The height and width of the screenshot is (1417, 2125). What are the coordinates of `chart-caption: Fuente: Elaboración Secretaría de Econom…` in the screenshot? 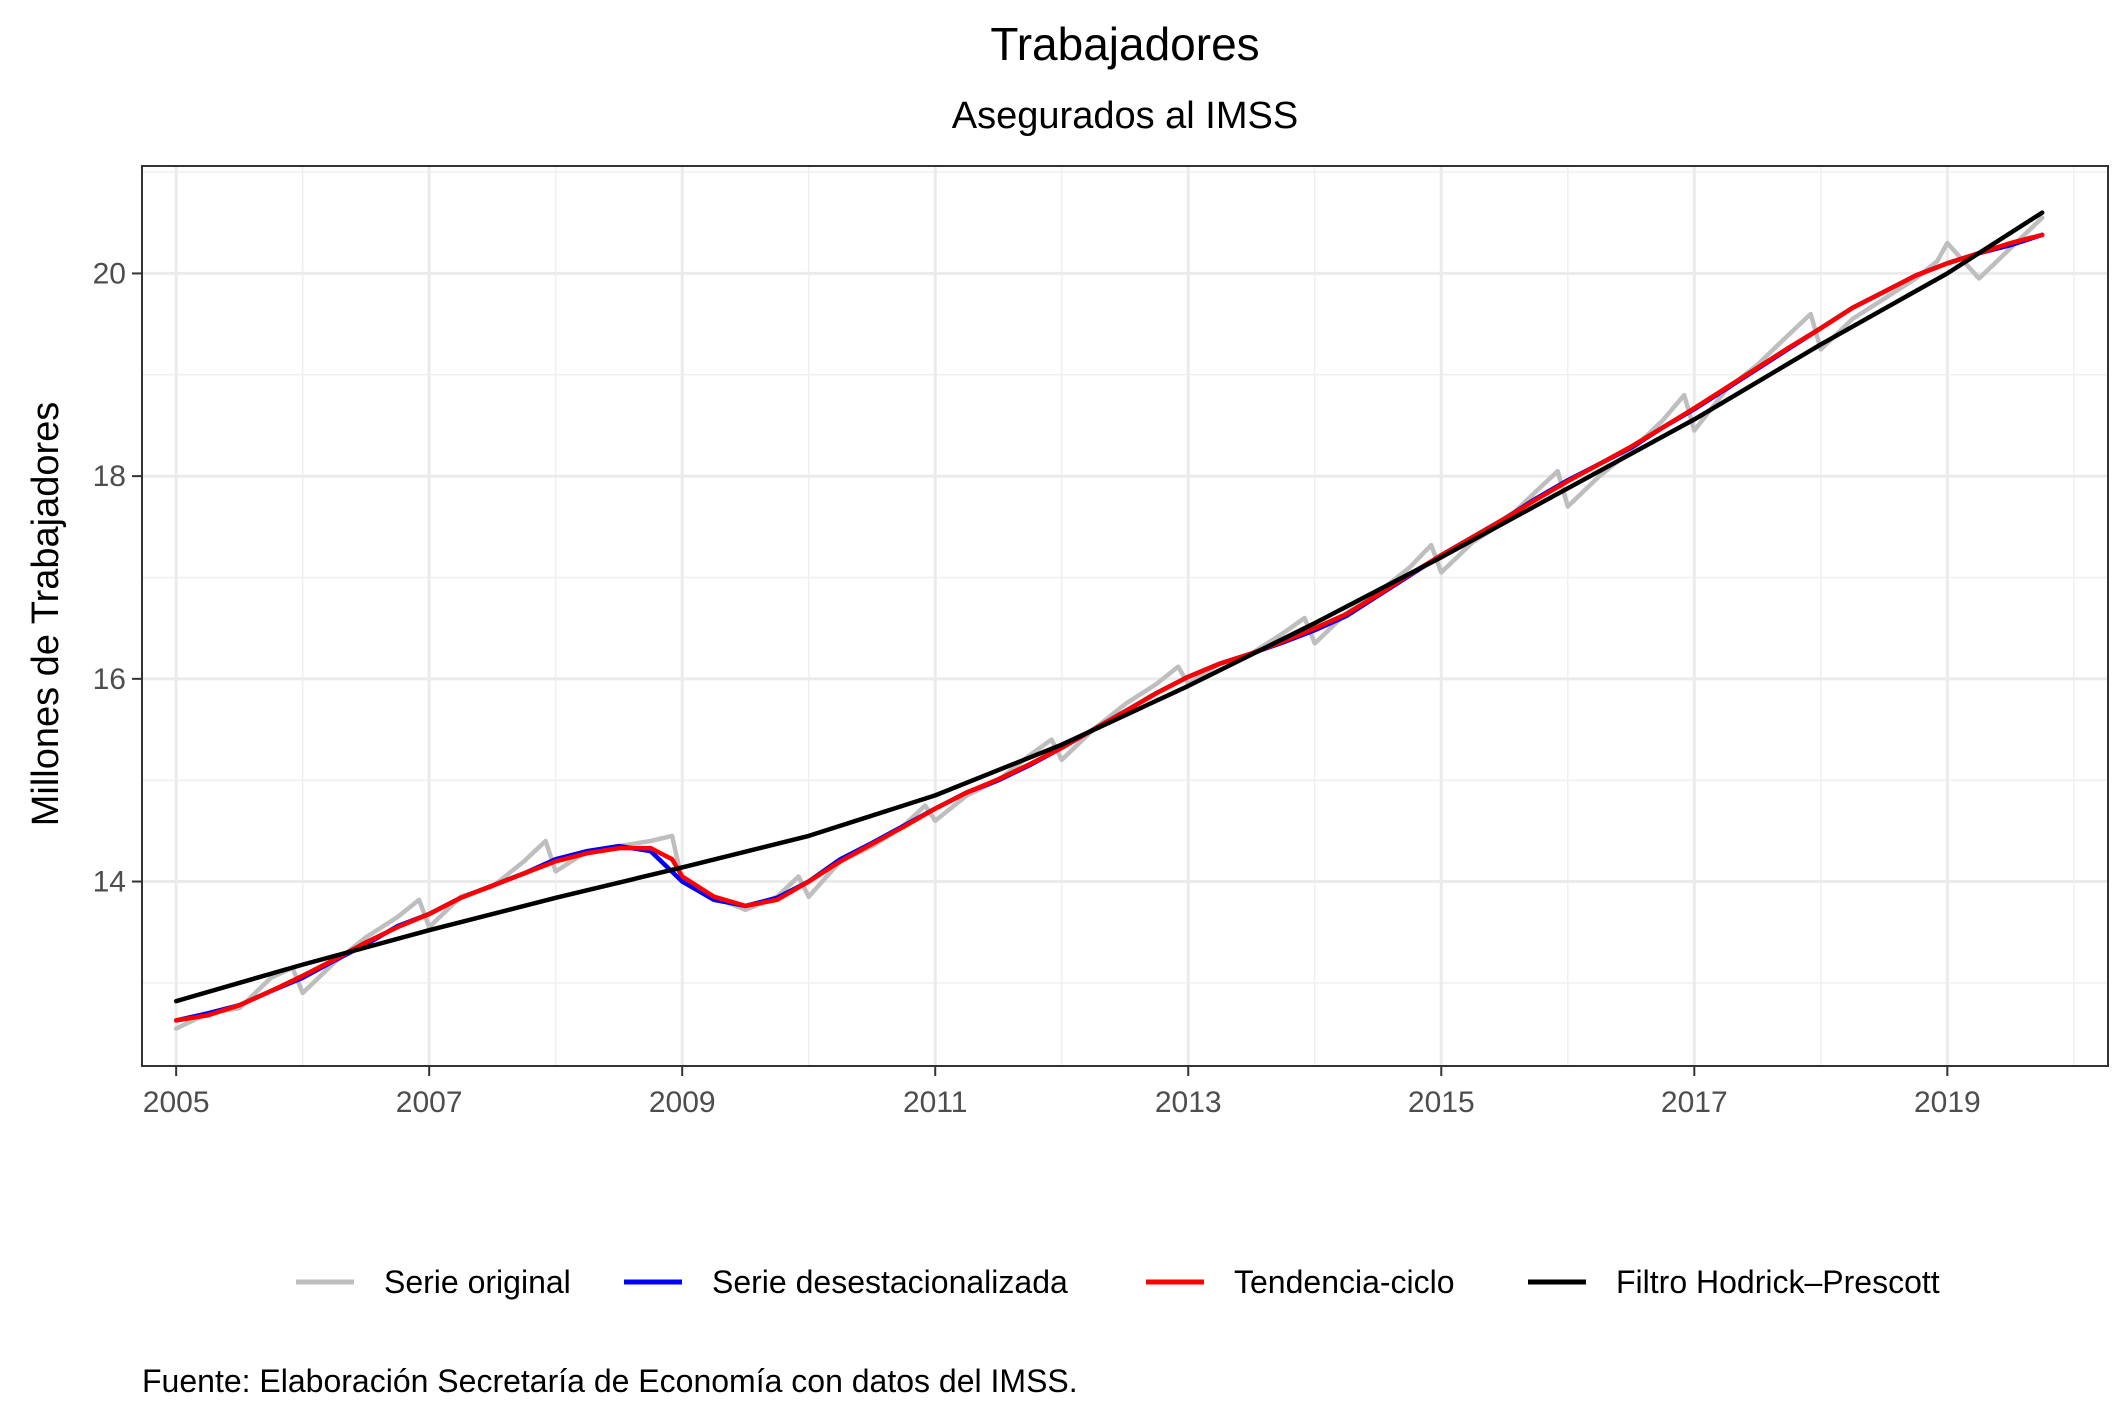 It's located at (610, 1381).